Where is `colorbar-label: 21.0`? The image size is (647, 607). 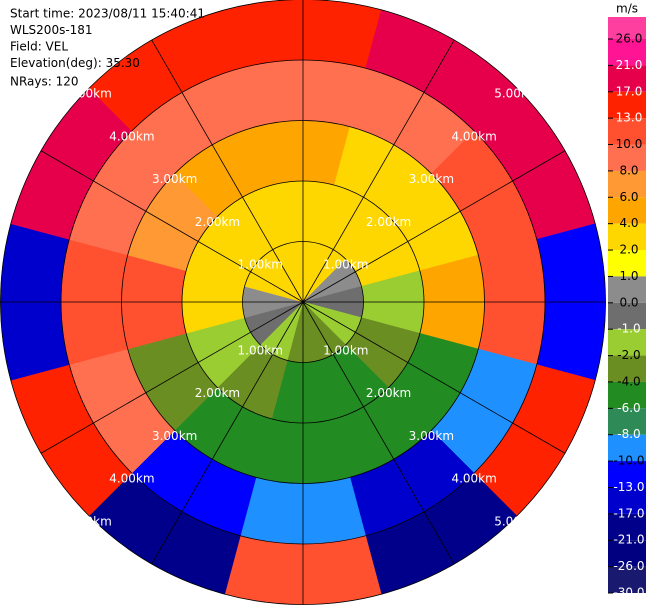
colorbar-label: 21.0 is located at coordinates (629, 65).